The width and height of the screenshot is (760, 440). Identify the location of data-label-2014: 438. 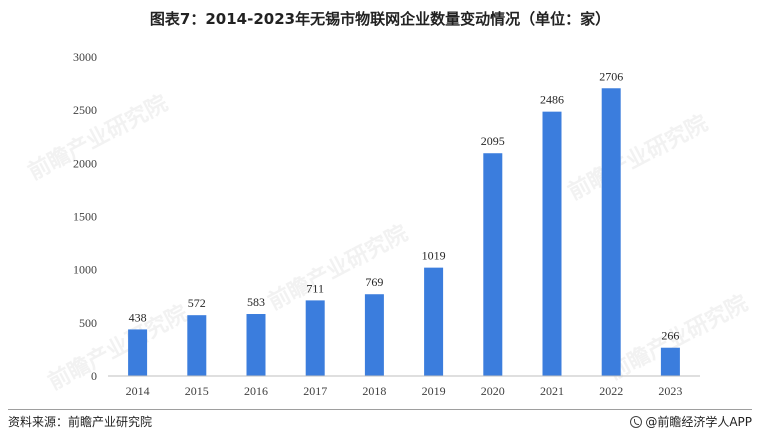
(138, 317).